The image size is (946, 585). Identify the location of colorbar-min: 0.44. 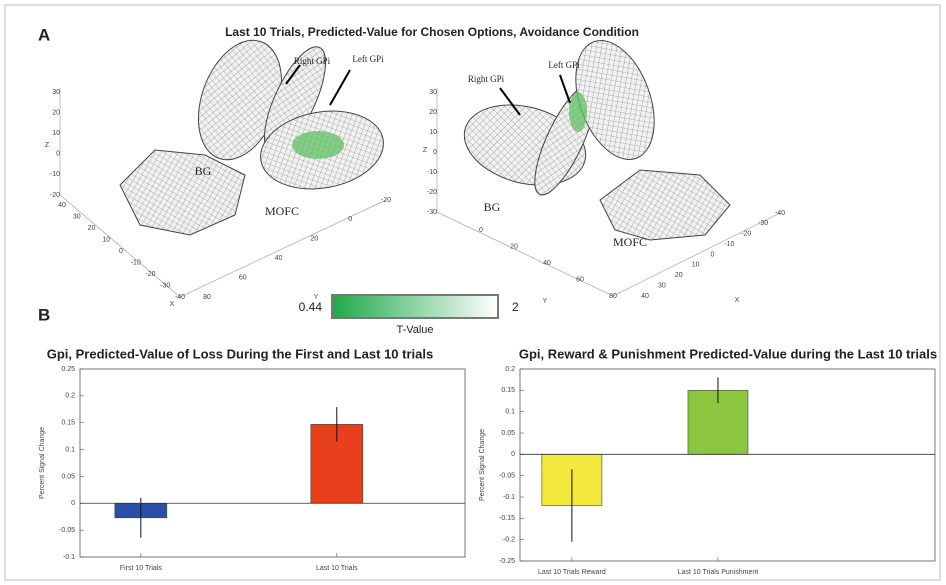
(311, 307).